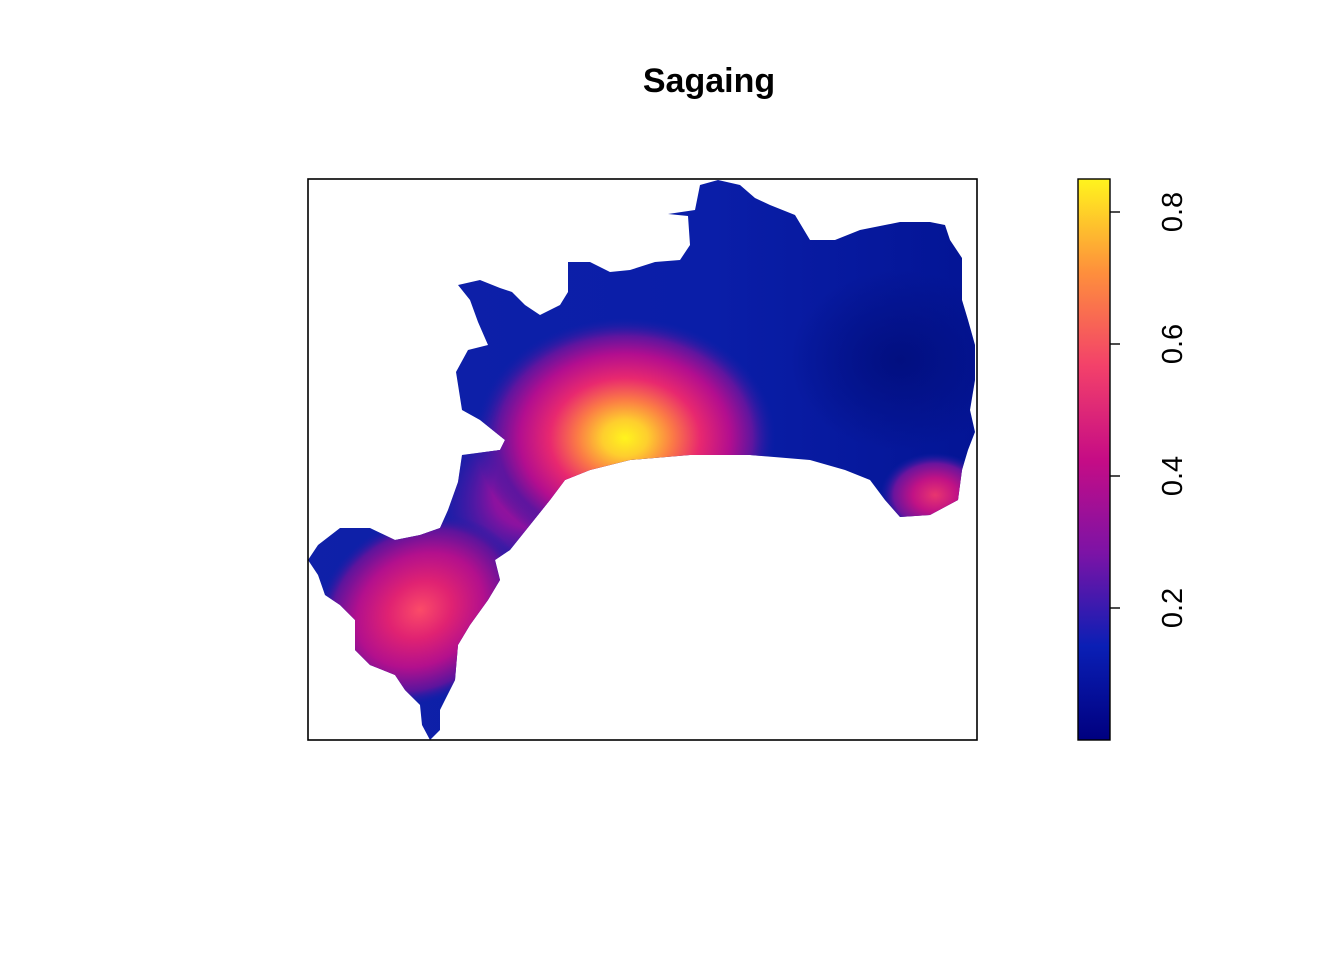 Image resolution: width=1344 pixels, height=960 pixels. Describe the element at coordinates (709, 81) in the screenshot. I see `map-title: Sagaing` at that location.